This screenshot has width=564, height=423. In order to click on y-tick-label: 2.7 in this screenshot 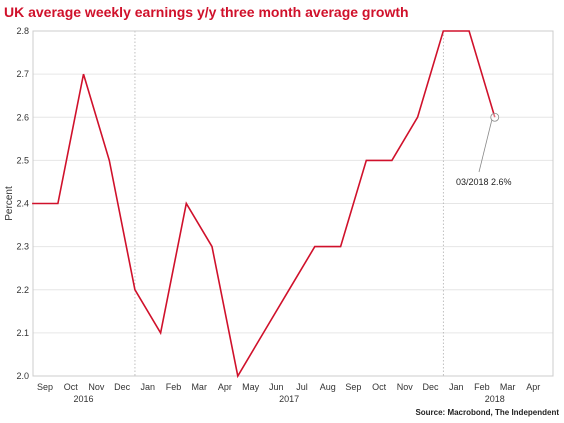, I will do `click(22, 74)`.